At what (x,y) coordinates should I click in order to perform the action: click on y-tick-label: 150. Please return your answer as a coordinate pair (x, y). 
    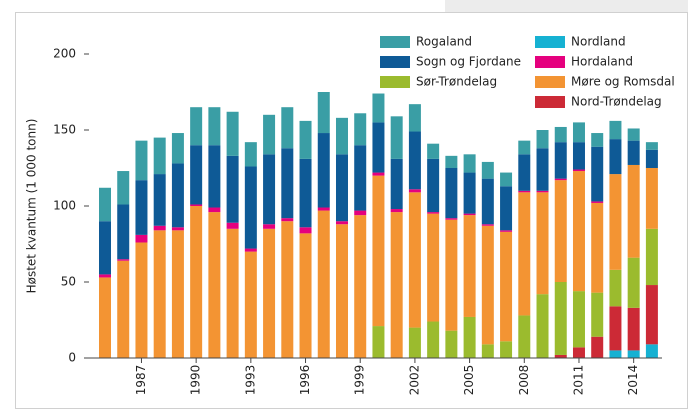
    Looking at the image, I should click on (64, 130).